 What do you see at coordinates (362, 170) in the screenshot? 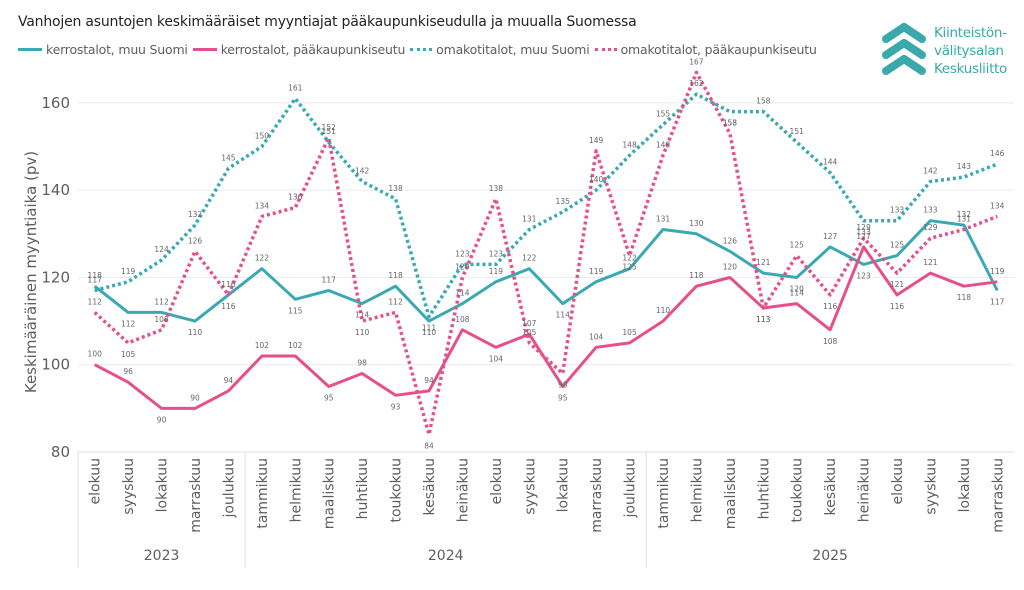
I see `data-label: 142` at bounding box center [362, 170].